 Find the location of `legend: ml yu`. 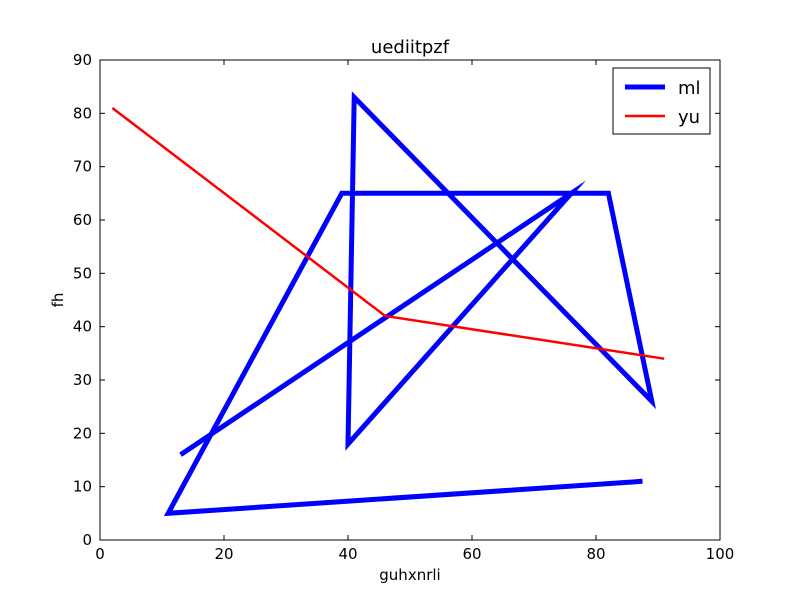

legend: ml yu is located at coordinates (661, 101).